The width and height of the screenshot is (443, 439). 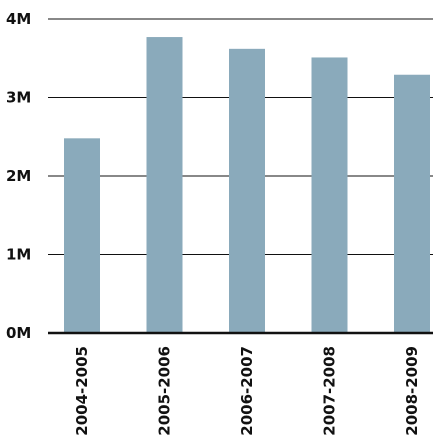 I want to click on x-tick-label: 2004-2005, so click(x=82, y=391).